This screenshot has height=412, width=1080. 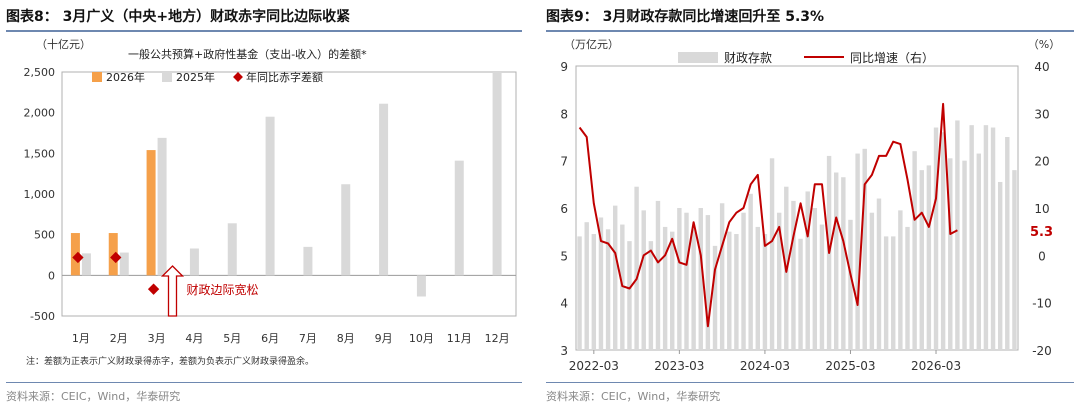 What do you see at coordinates (346, 338) in the screenshot?
I see `x-tick-label: 8月` at bounding box center [346, 338].